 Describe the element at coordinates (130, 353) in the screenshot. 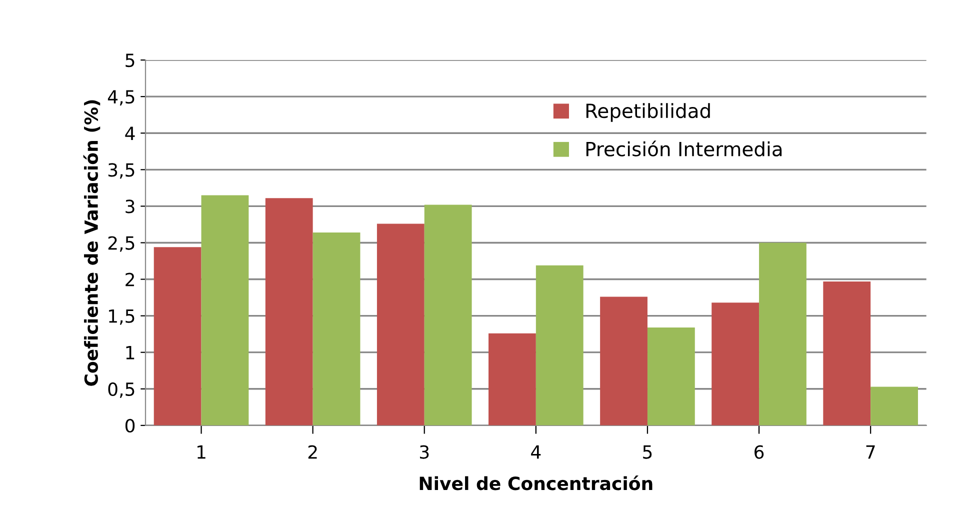

I see `y-tick-label: 1` at that location.